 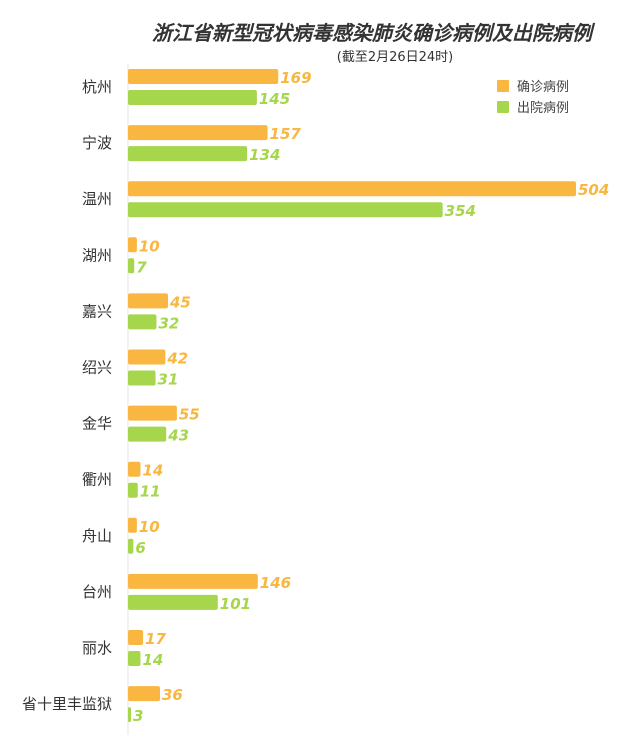 What do you see at coordinates (395, 57) in the screenshot?
I see `chart-subtitle: (截至2月26日24时)` at bounding box center [395, 57].